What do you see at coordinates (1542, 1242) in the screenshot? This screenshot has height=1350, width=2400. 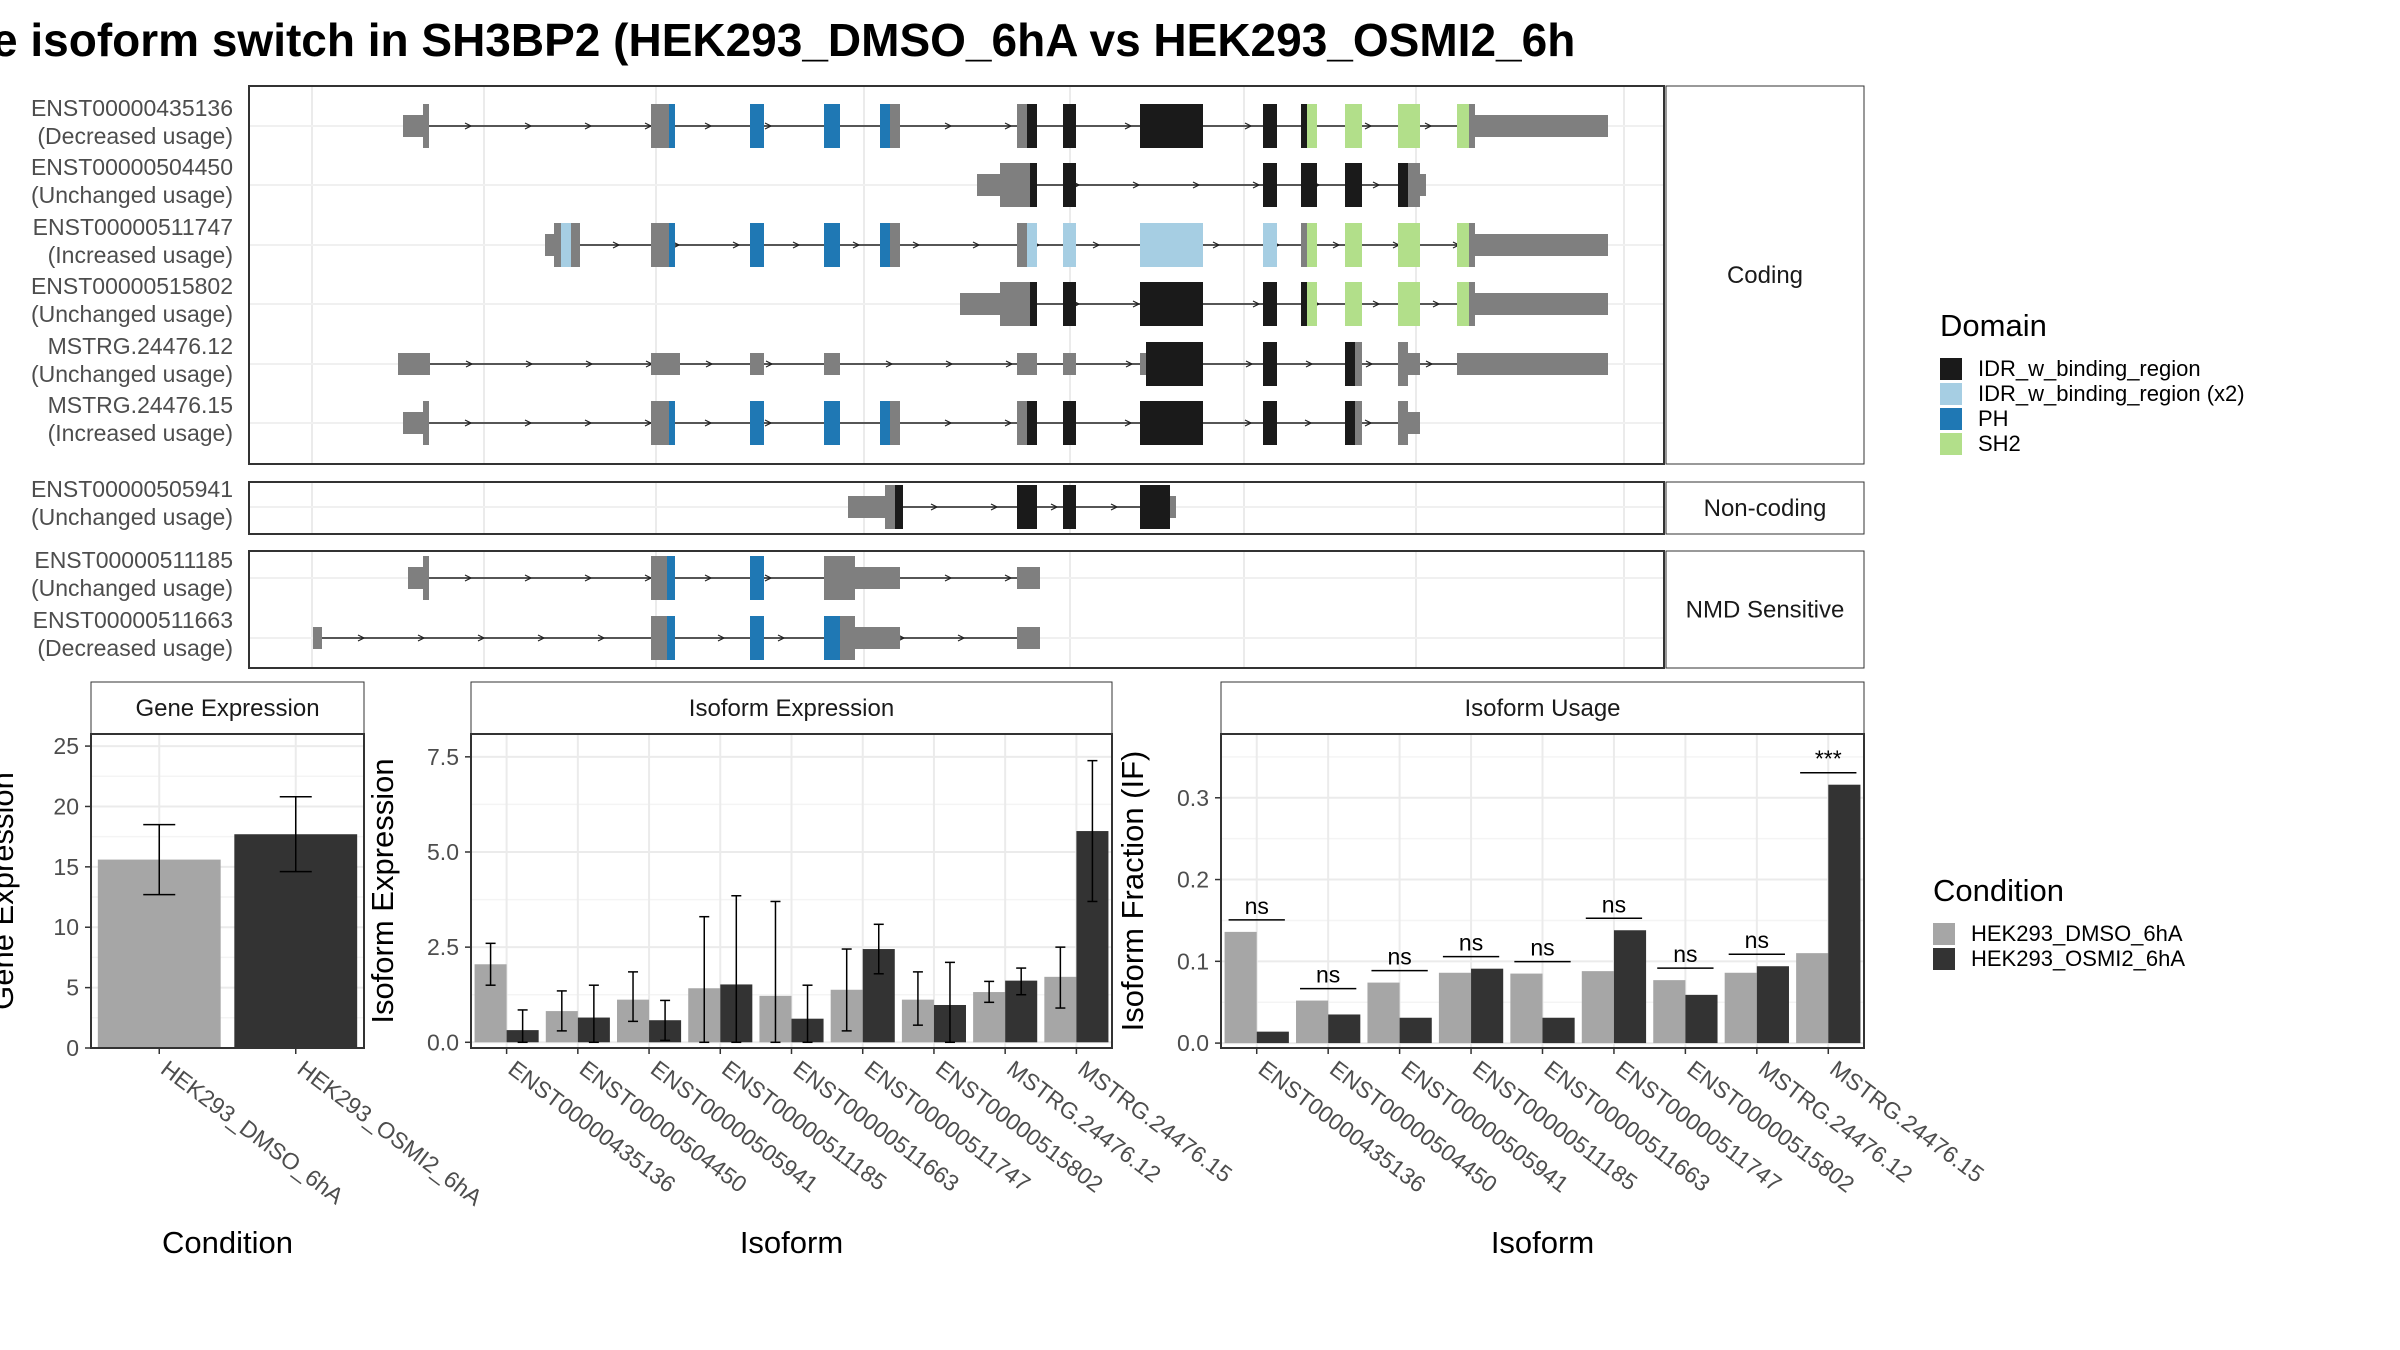 I see `x-axis-title: Isoform` at bounding box center [1542, 1242].